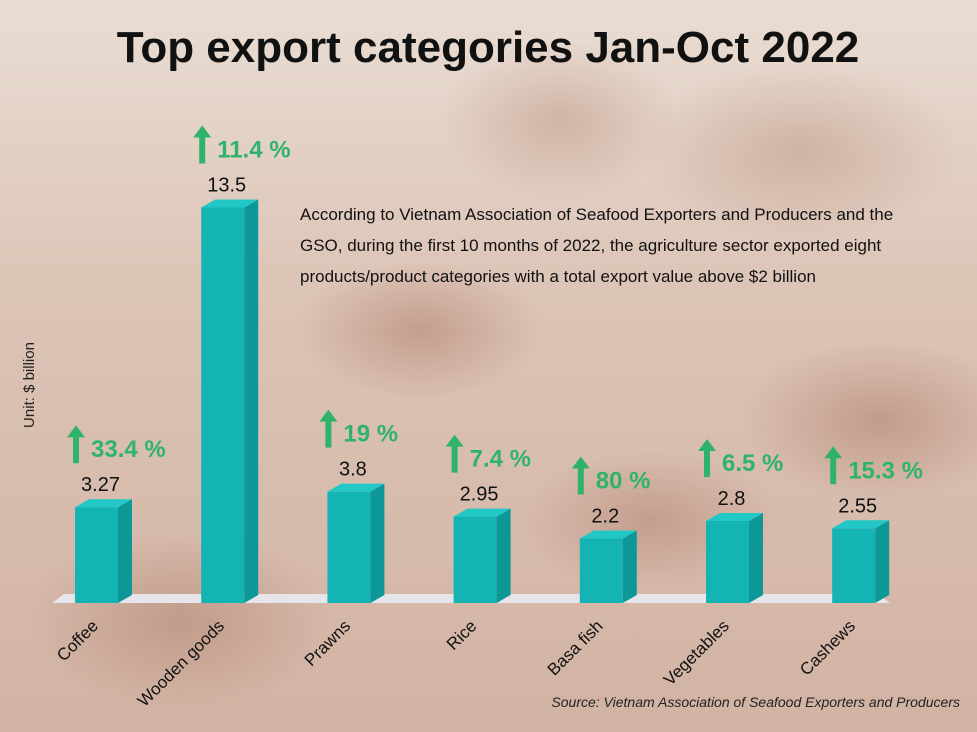 The image size is (977, 732). What do you see at coordinates (461, 634) in the screenshot?
I see `category-label: Rice` at bounding box center [461, 634].